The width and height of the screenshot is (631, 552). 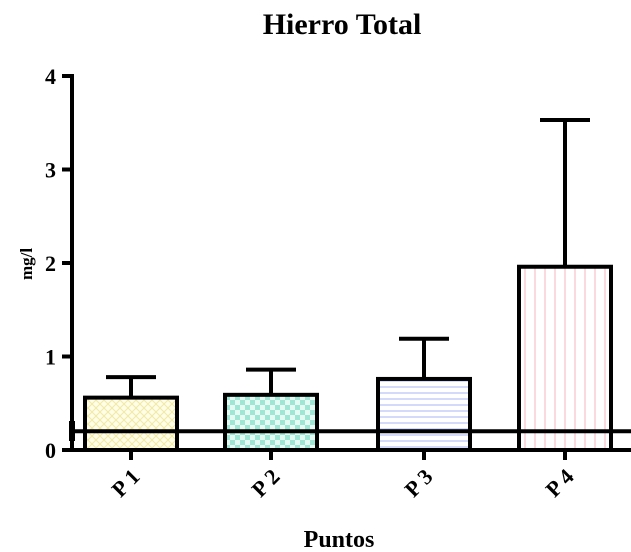 What do you see at coordinates (50, 170) in the screenshot?
I see `y-tick-label: 3` at bounding box center [50, 170].